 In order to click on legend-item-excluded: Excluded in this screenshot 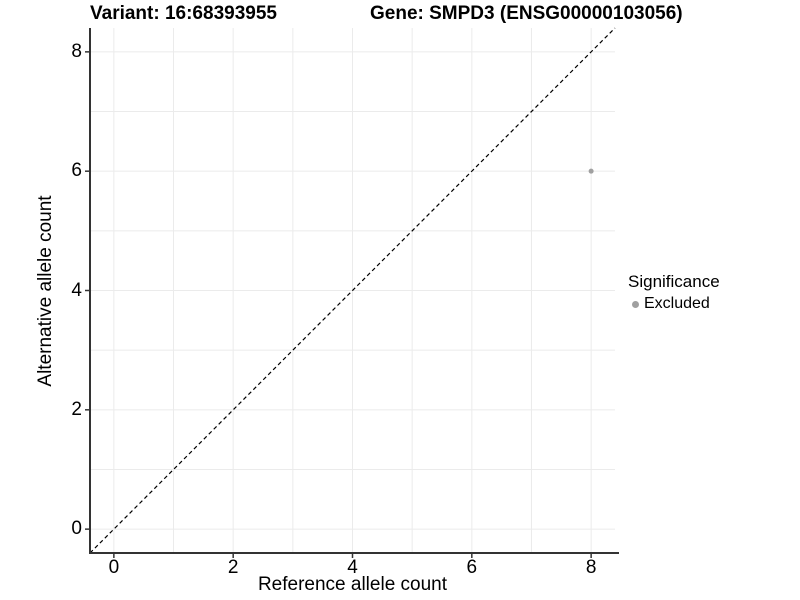, I will do `click(674, 304)`.